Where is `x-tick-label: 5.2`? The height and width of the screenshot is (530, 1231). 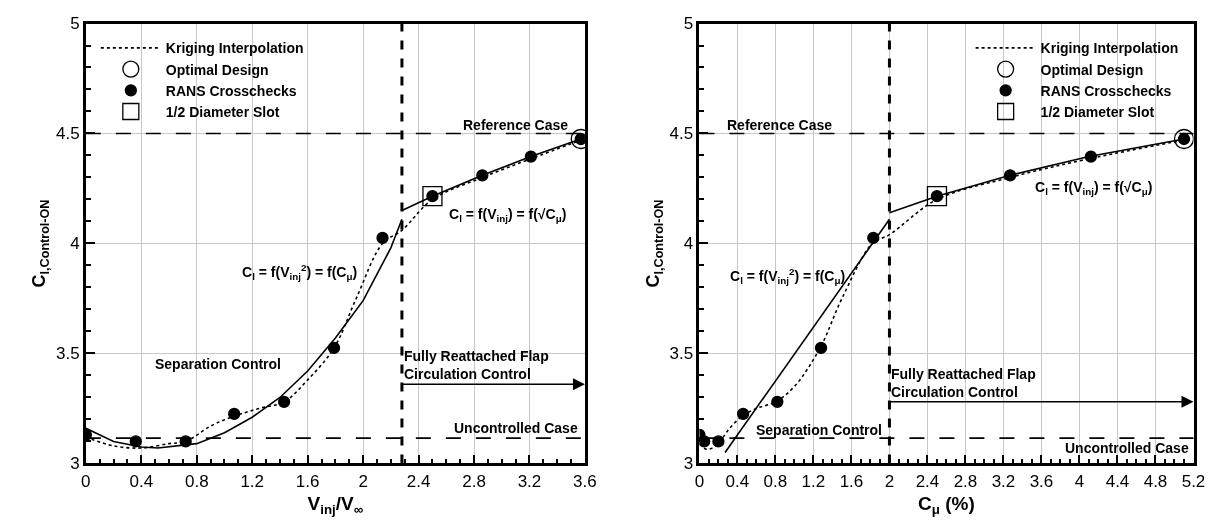 x-tick-label: 5.2 is located at coordinates (1193, 481).